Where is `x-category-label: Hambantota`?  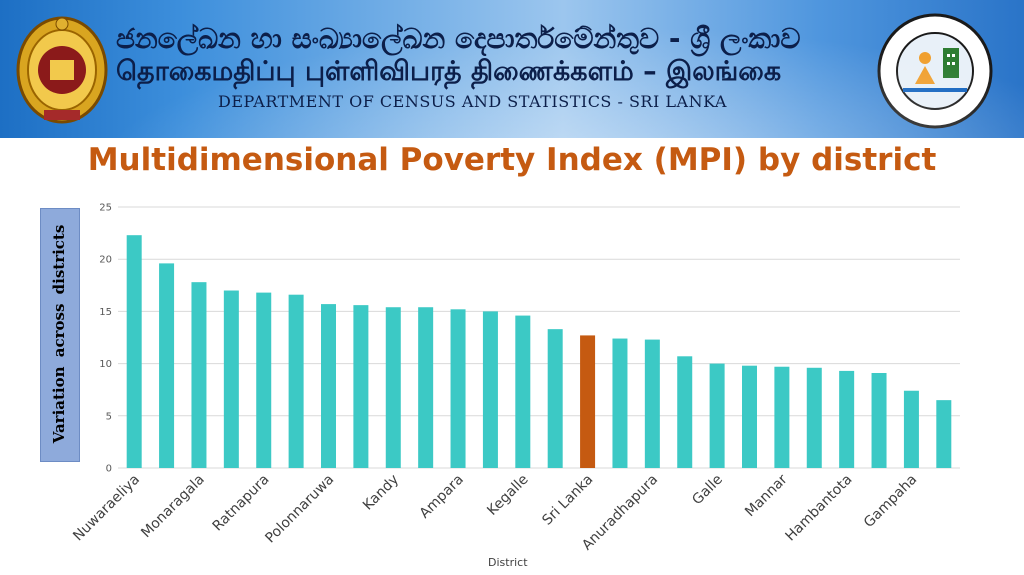 x-category-label: Hambantota is located at coordinates (818, 508).